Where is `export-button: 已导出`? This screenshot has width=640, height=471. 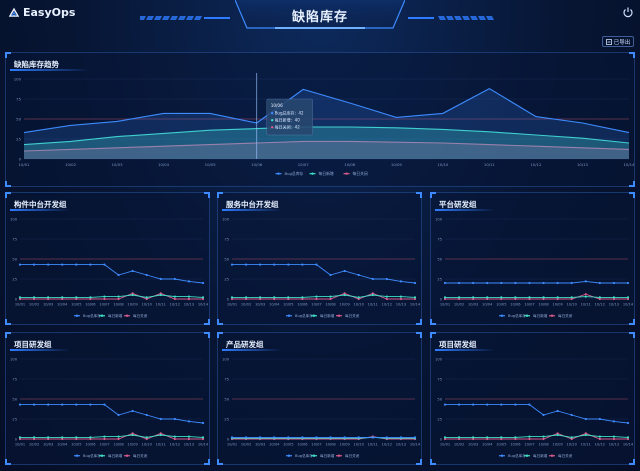 export-button: 已导出 is located at coordinates (618, 41).